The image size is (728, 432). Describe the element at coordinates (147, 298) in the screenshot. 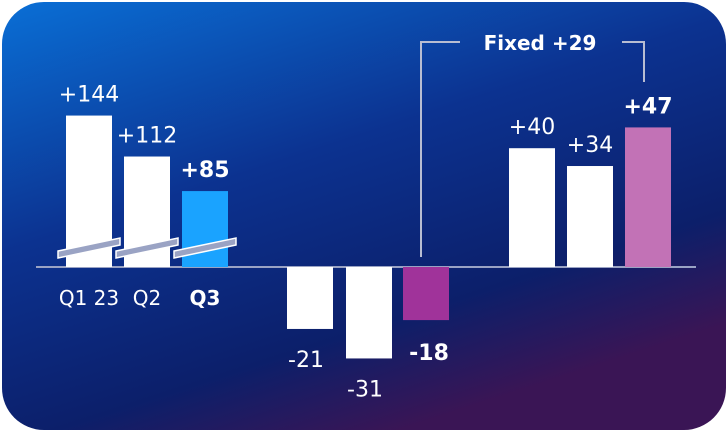

I see `quarter-category-label-2: Q2` at that location.